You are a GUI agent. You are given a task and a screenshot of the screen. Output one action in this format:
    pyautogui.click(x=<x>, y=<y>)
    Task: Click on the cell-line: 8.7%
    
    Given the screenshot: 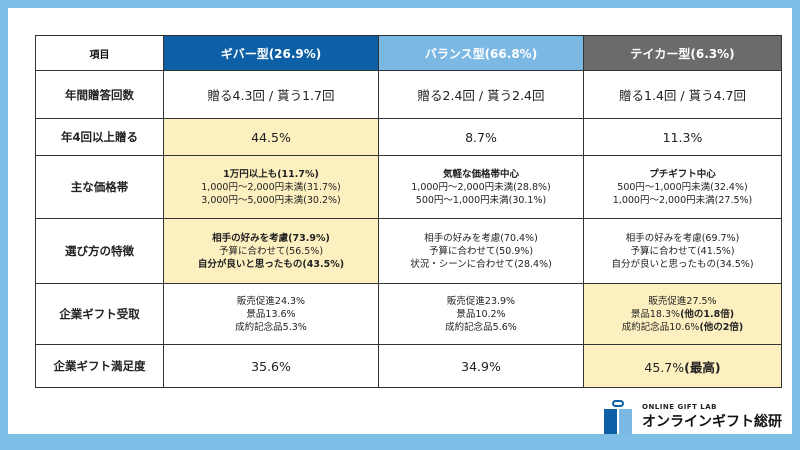 What is the action you would take?
    pyautogui.click(x=481, y=137)
    